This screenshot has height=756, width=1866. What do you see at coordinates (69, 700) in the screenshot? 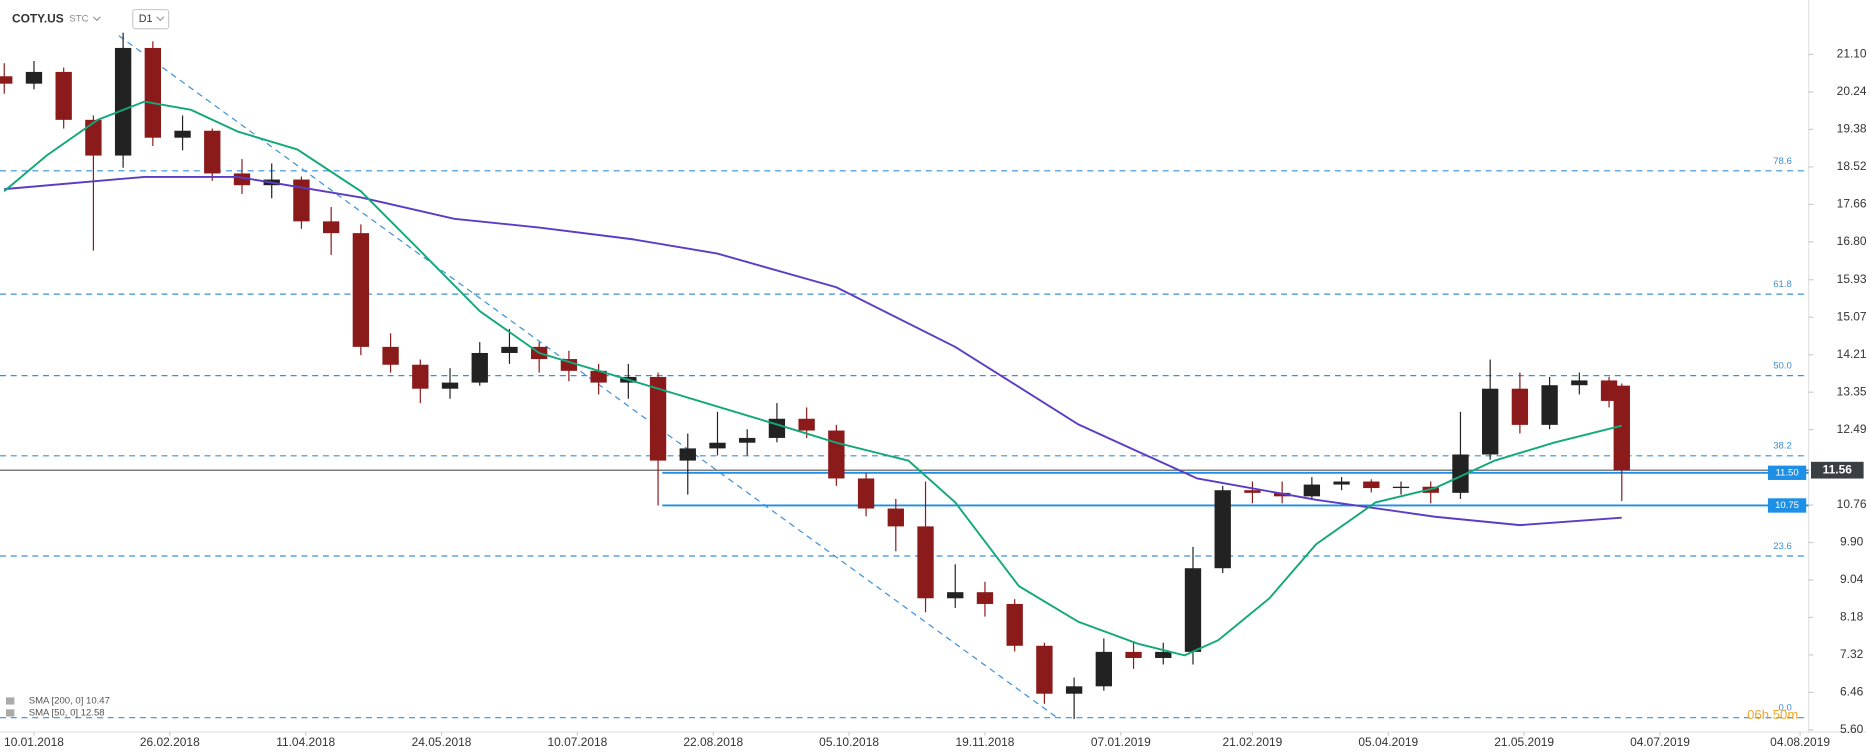
I see `legend-label: SMA [200, 0] 10.47` at bounding box center [69, 700].